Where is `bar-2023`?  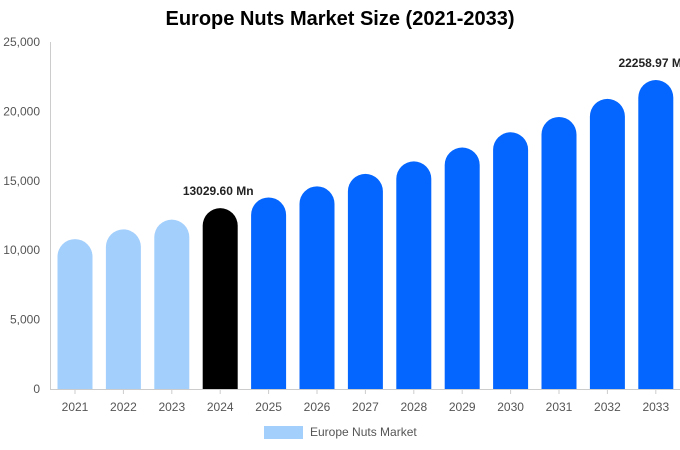 bar-2023 is located at coordinates (172, 304).